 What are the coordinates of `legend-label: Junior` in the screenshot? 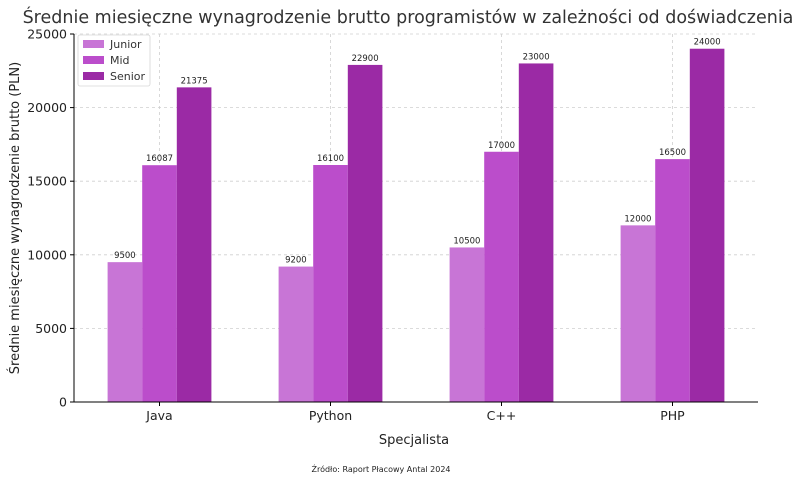 It's located at (125, 44).